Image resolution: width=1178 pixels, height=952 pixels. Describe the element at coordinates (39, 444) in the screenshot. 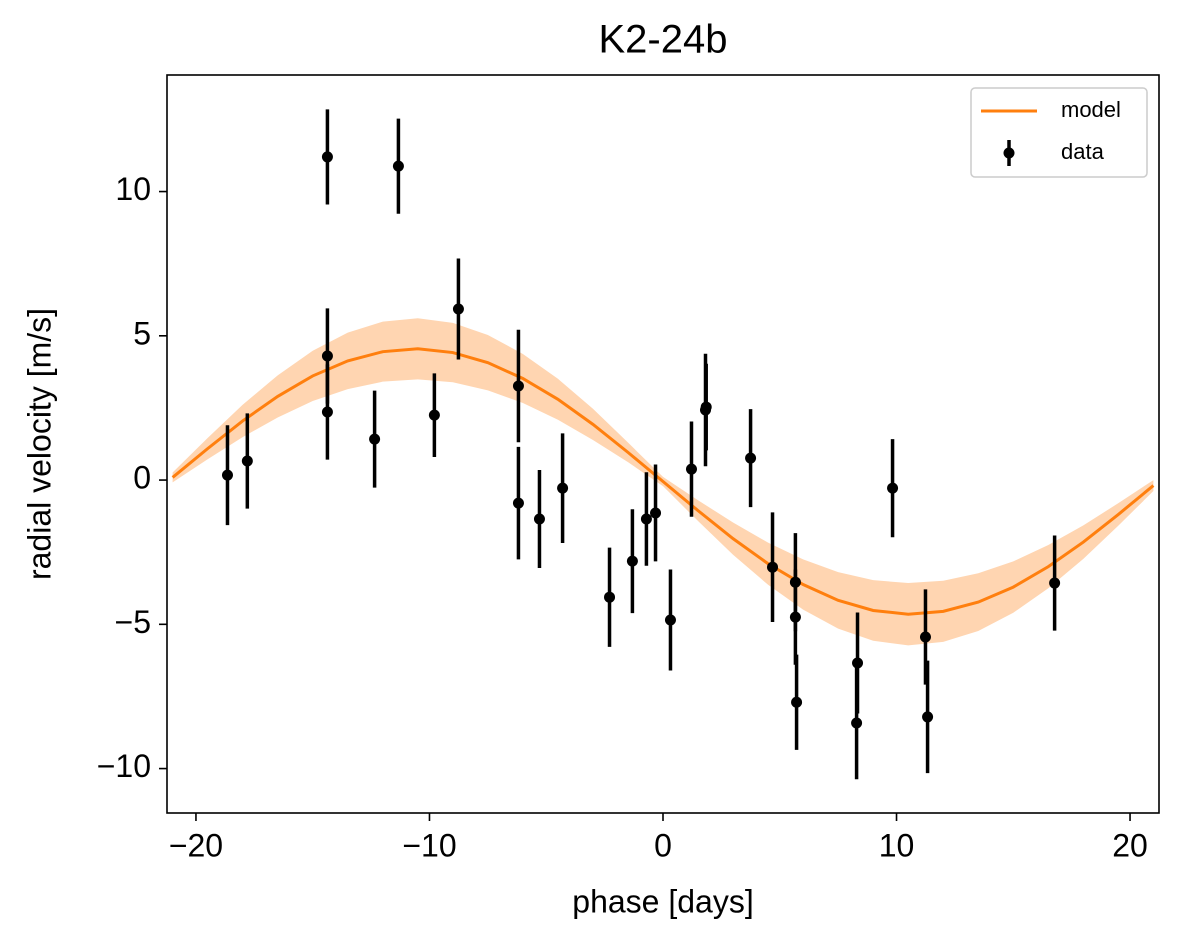

I see `y-axis-label: radial velocity [m/s]` at that location.